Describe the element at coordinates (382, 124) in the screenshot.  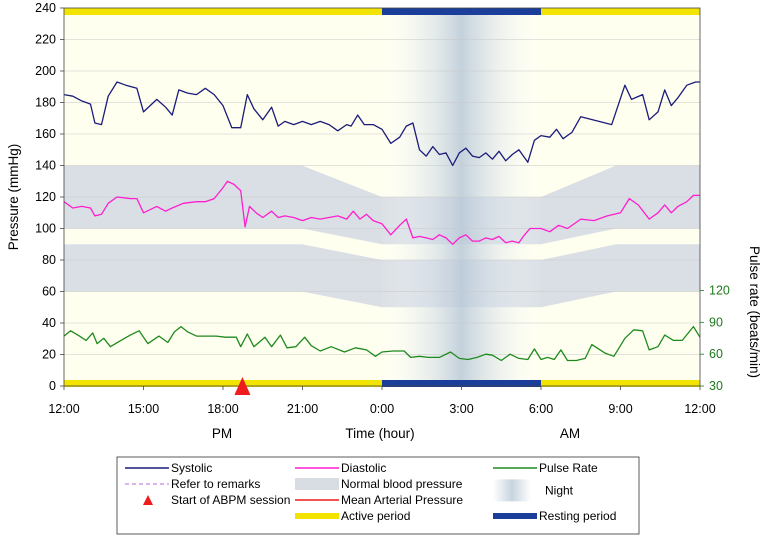
I see `series-systolic` at that location.